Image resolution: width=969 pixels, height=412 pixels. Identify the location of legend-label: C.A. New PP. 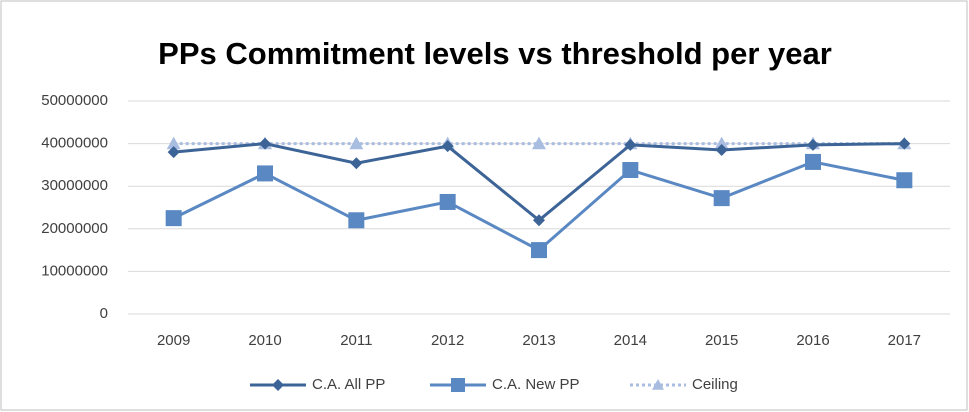
(536, 384).